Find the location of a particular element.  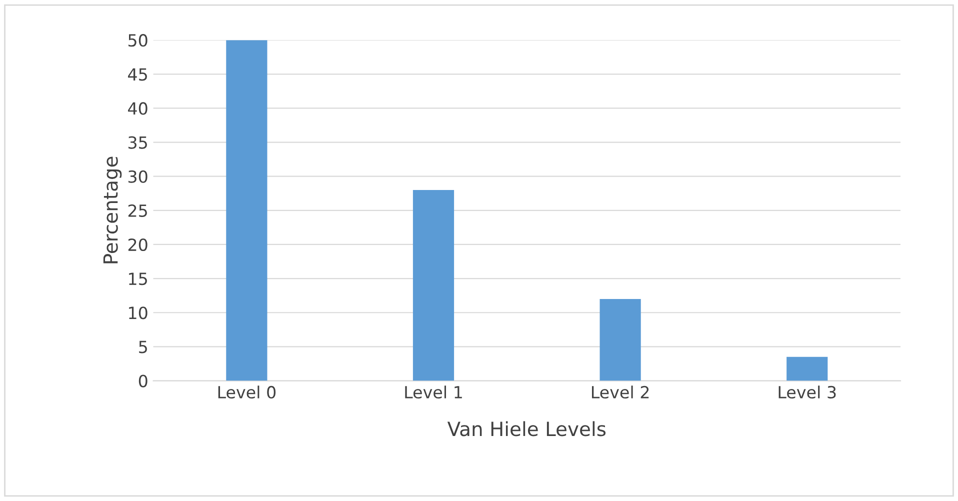

x-tick-label: Level 2 is located at coordinates (620, 392).